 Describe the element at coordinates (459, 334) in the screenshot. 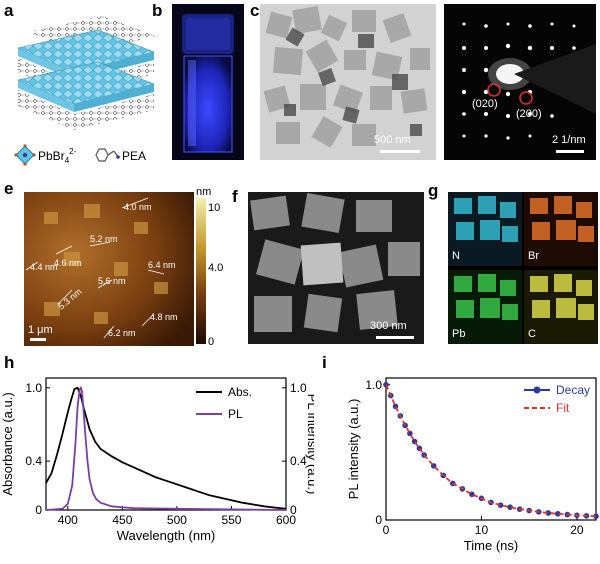

I see `eds-label-pb: Pb` at that location.